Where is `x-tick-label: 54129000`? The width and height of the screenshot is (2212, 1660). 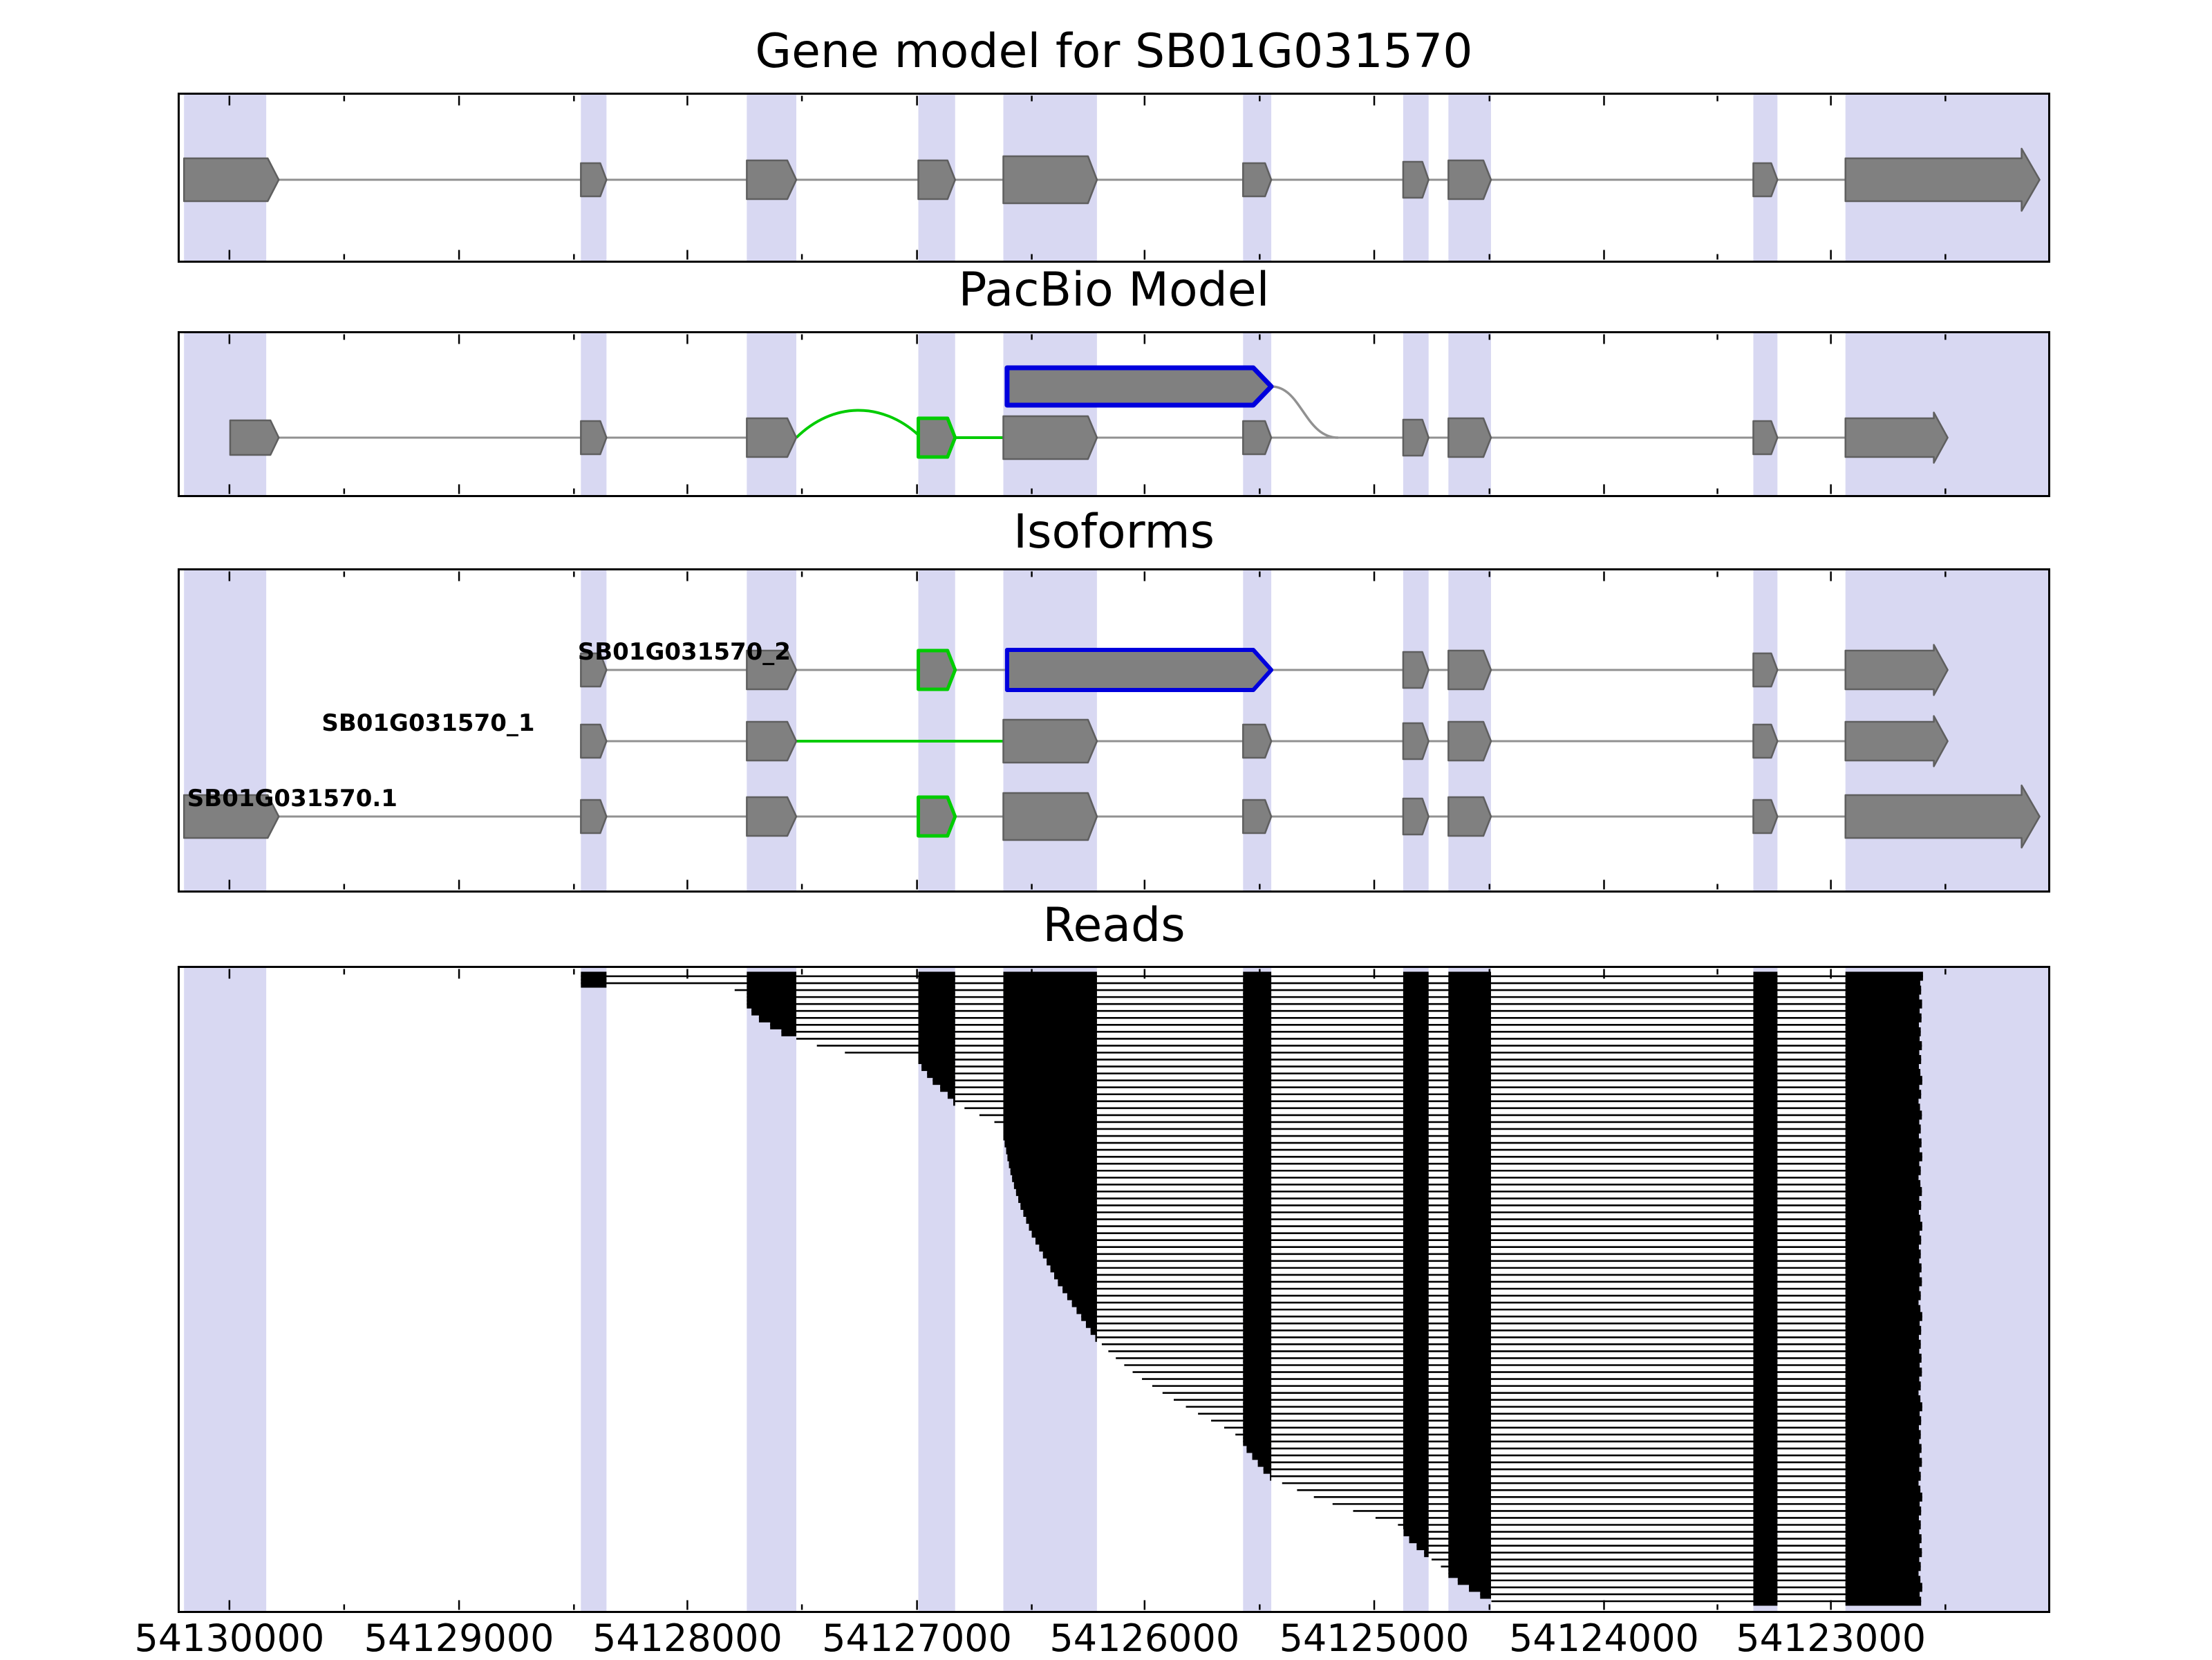
x-tick-label: 54129000 is located at coordinates (459, 1638).